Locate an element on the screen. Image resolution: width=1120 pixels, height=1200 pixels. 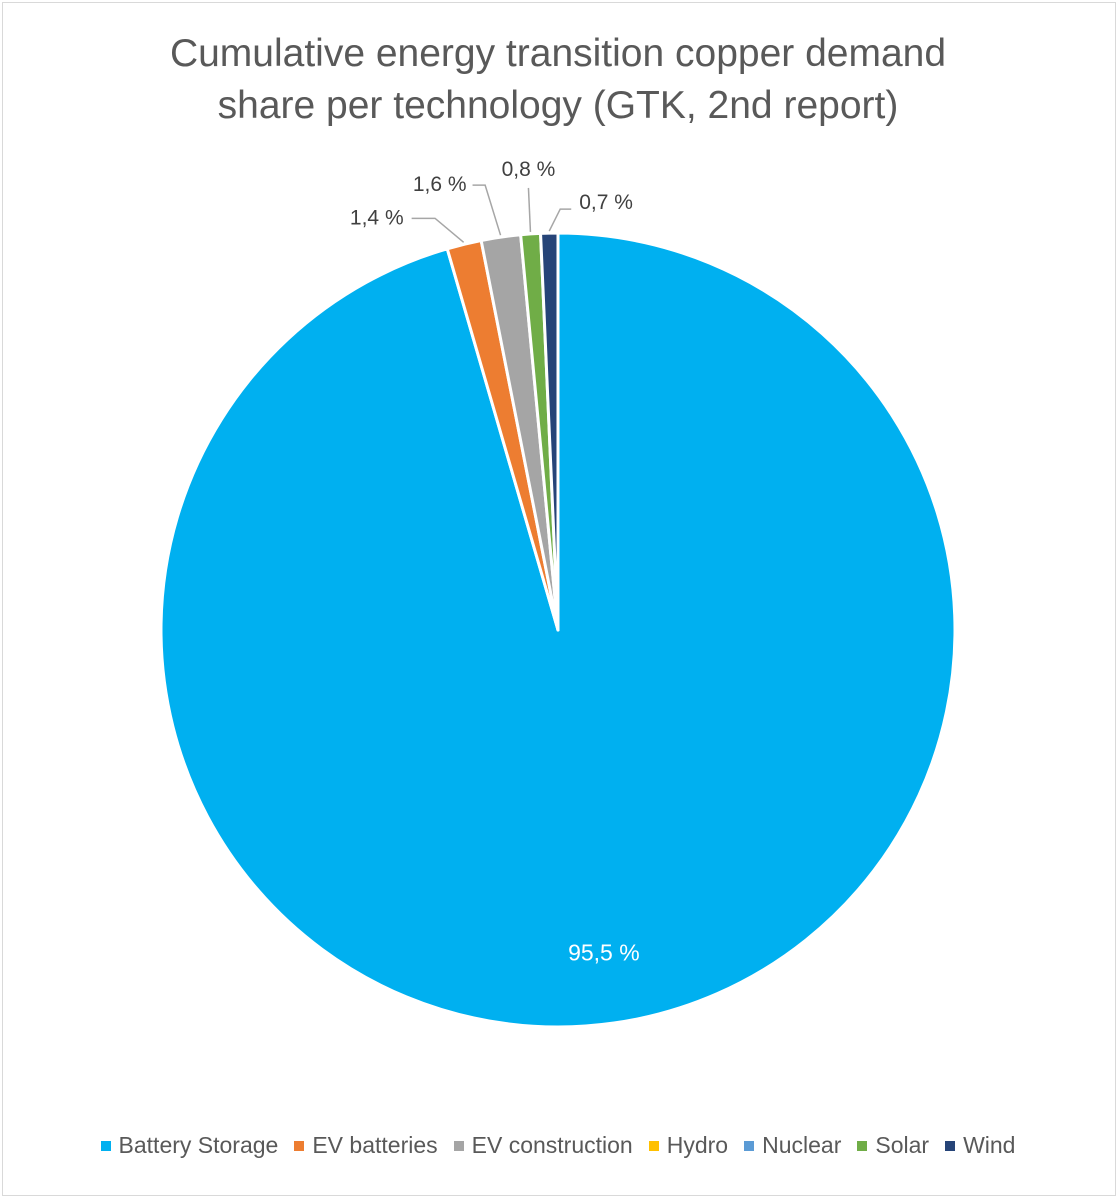
chart-title-line-2: share per technology (GTK, 2nd report) is located at coordinates (558, 105).